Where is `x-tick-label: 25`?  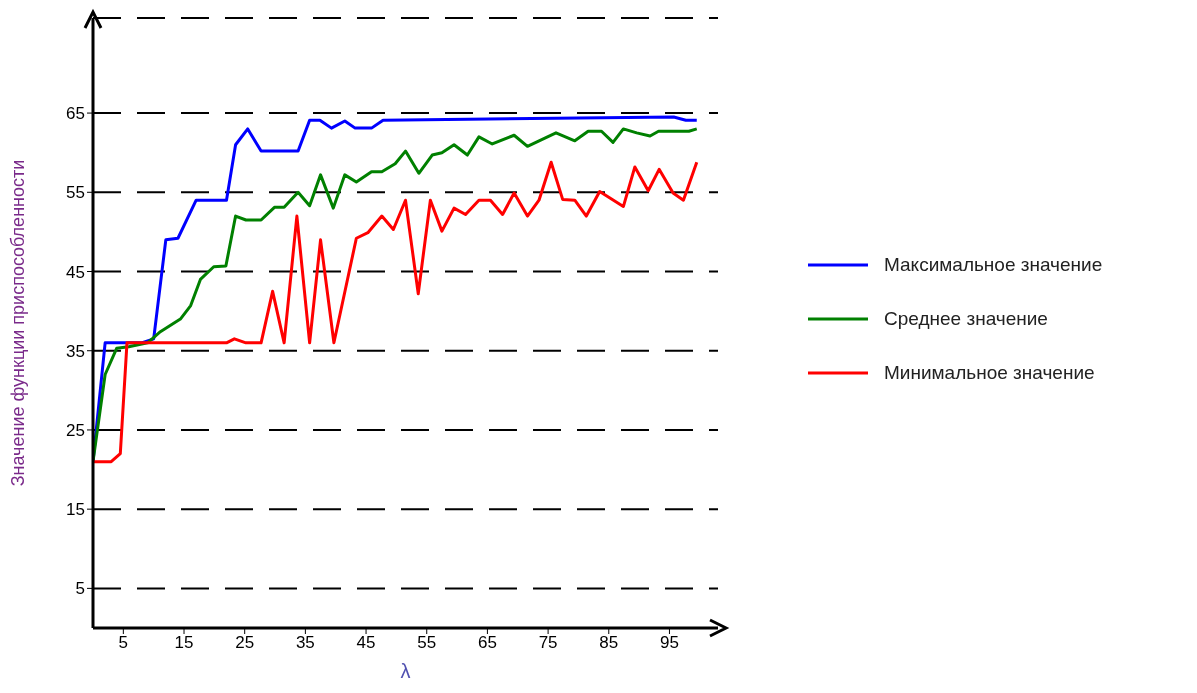
x-tick-label: 25 is located at coordinates (245, 643).